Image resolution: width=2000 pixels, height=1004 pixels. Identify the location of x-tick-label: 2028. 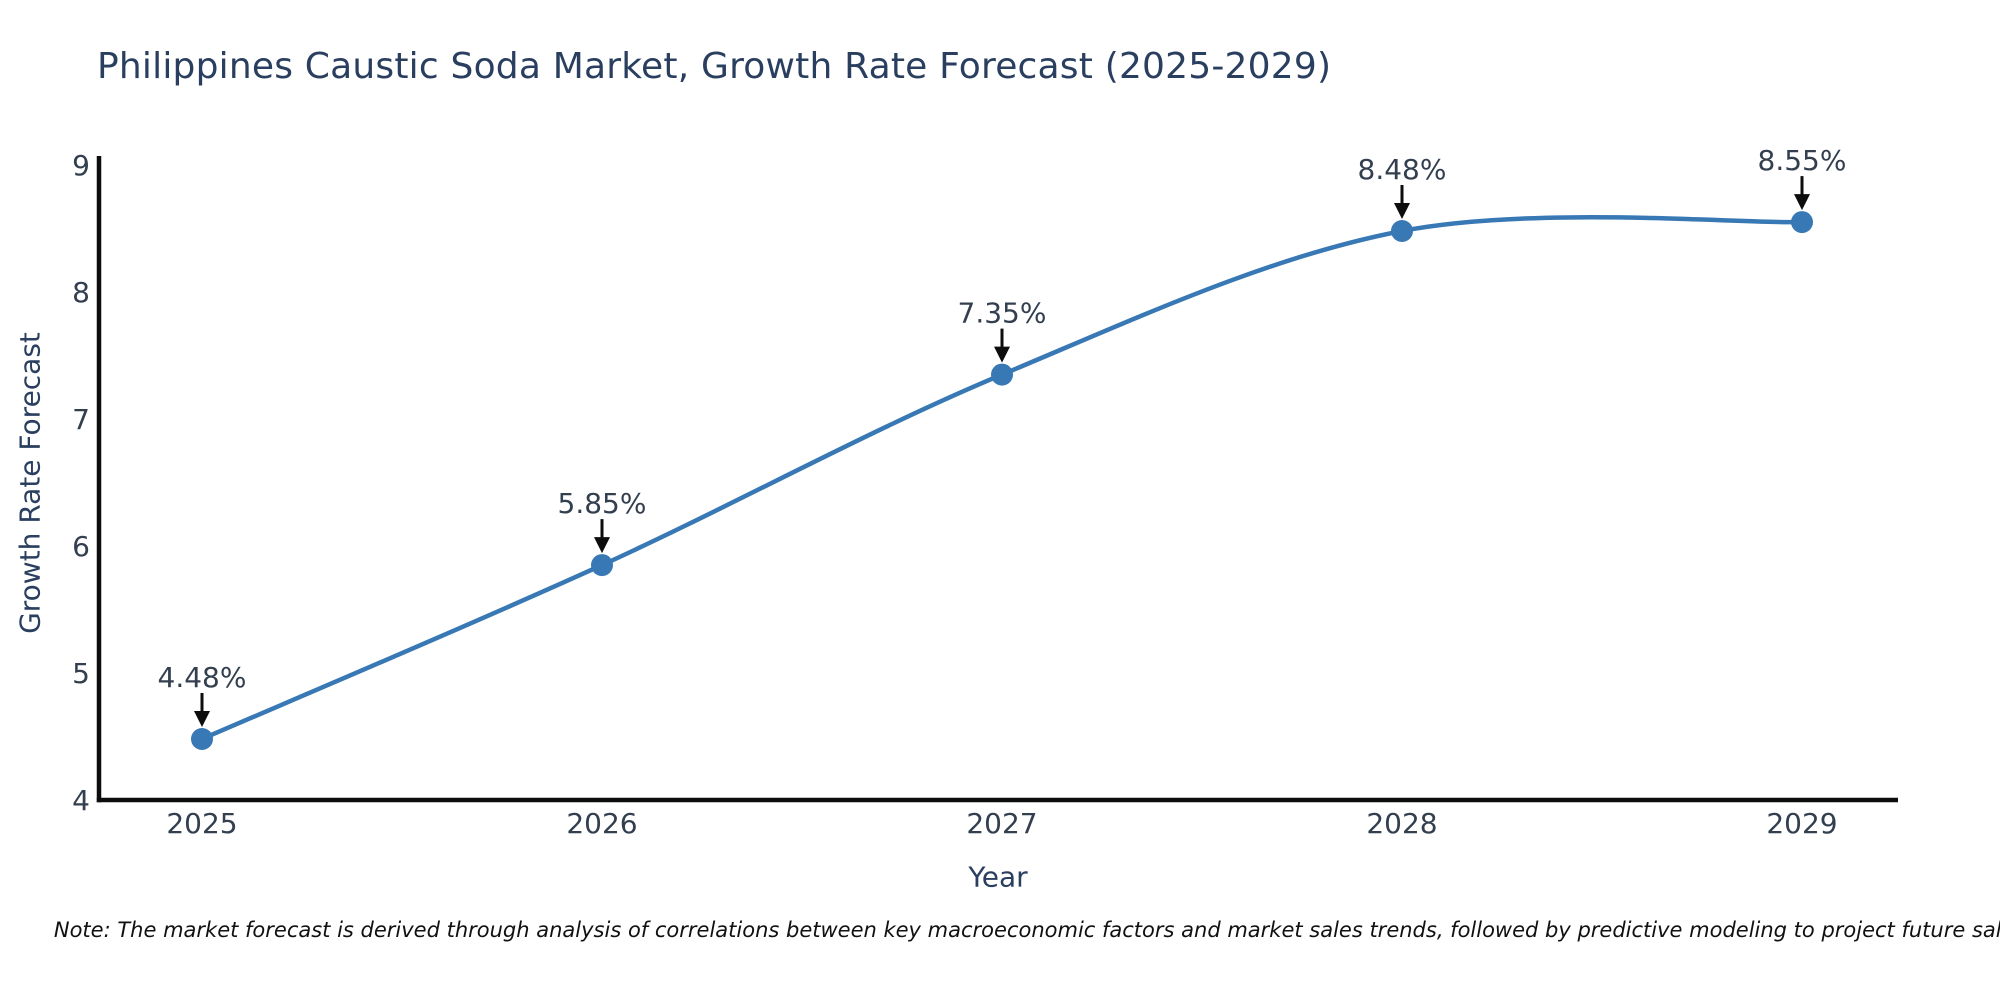
(1401, 823).